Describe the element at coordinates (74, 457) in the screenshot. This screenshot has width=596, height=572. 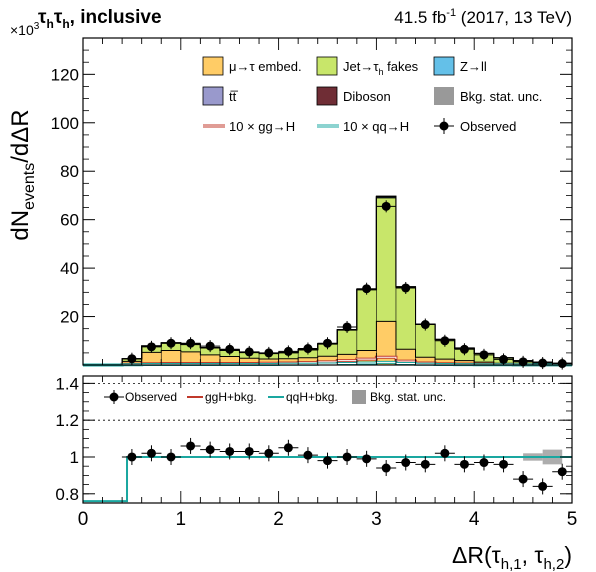
I see `ratio-ytick-label-1: 1` at that location.